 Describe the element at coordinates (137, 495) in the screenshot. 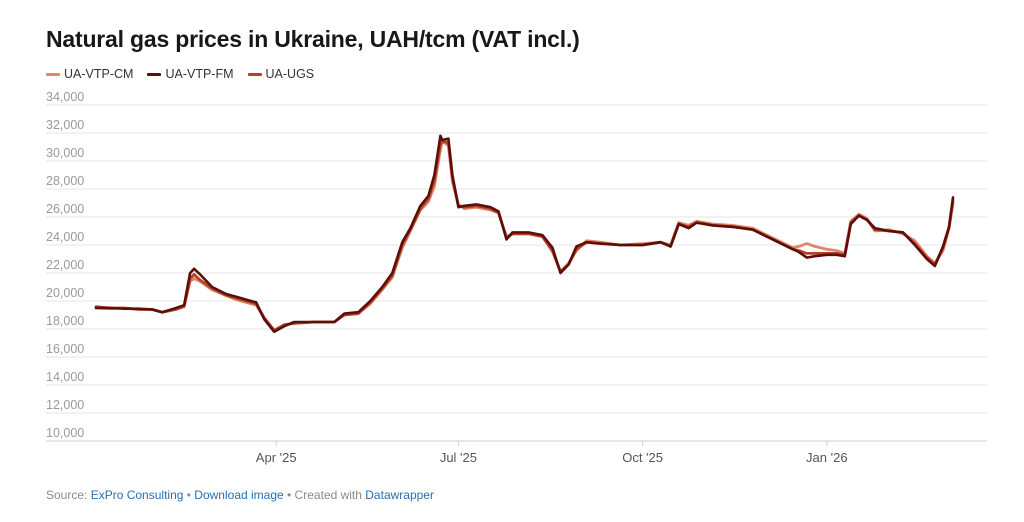

I see `source-link: ExPro Consulting` at that location.